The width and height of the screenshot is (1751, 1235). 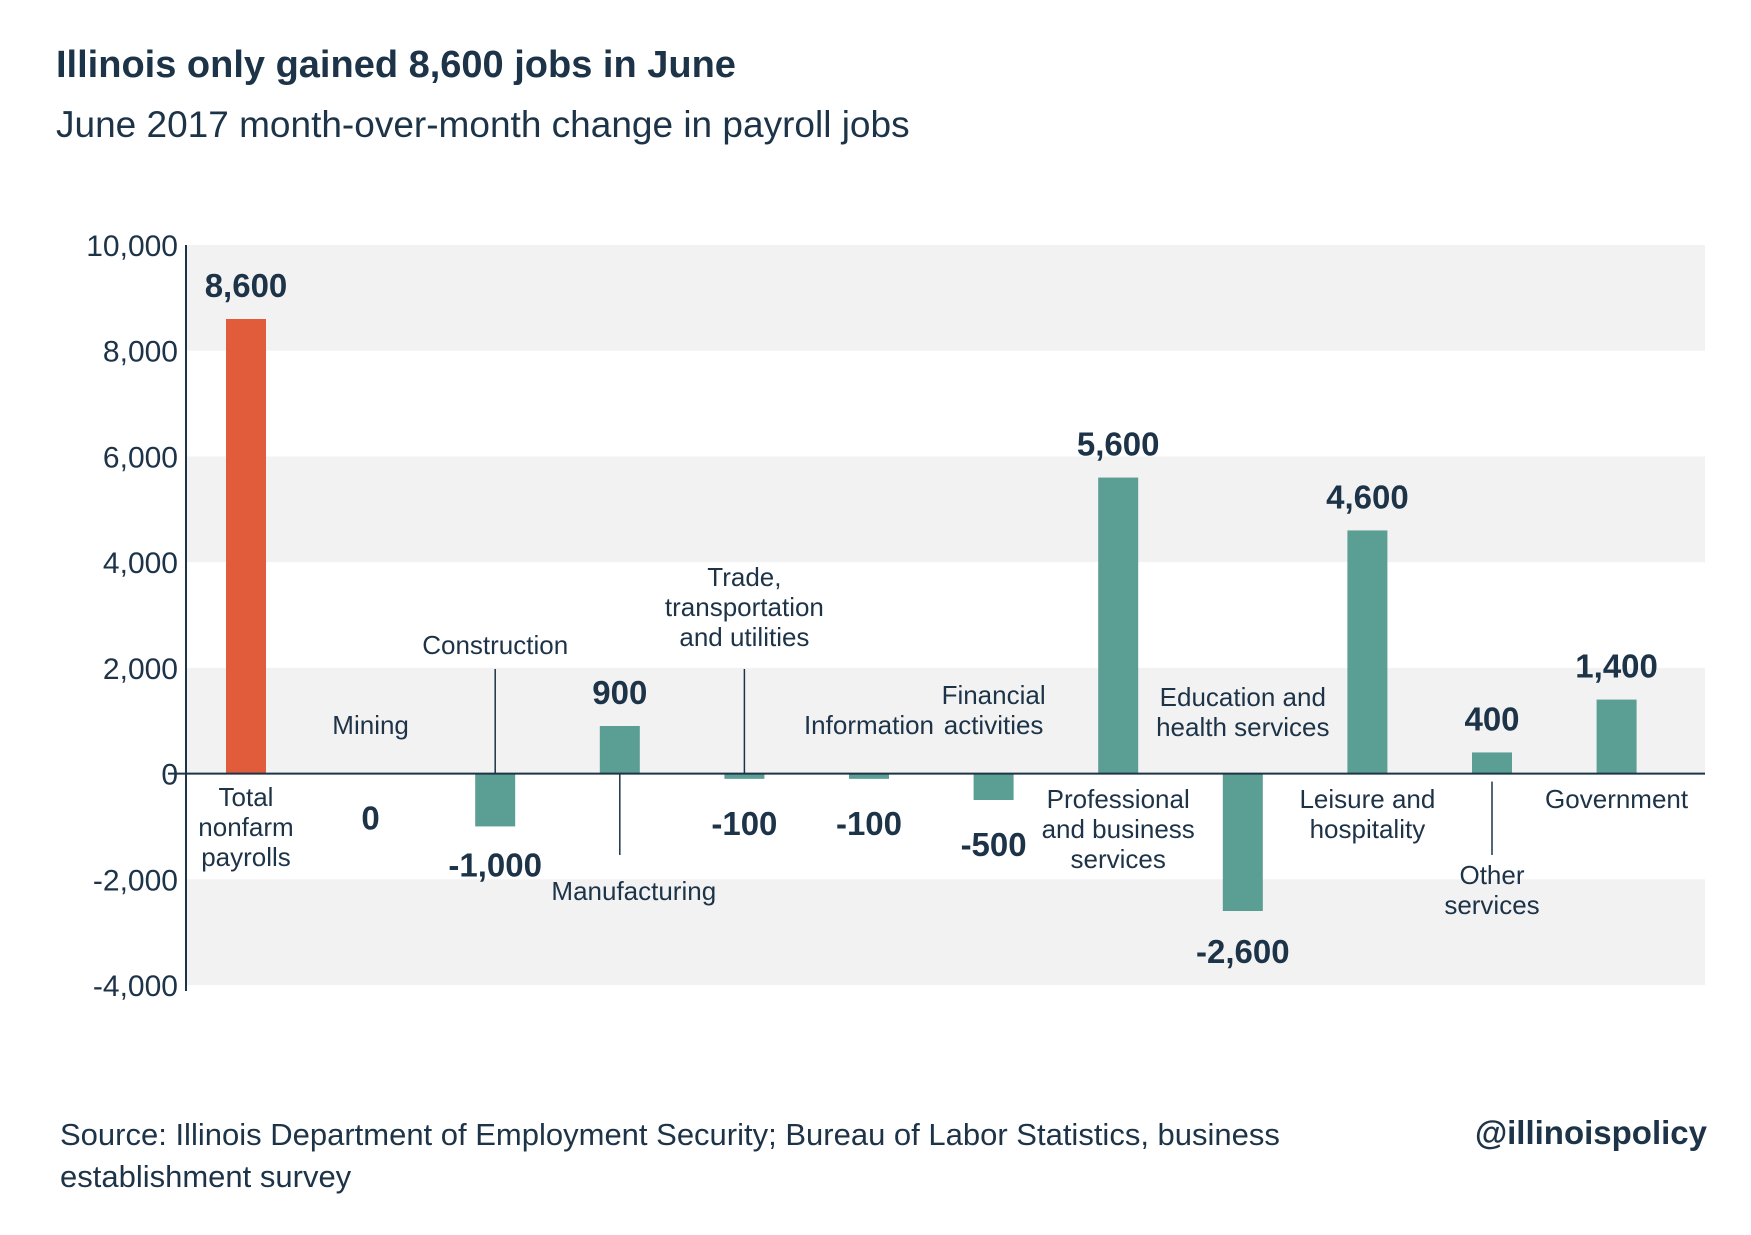 I want to click on value-label: 0, so click(x=370, y=818).